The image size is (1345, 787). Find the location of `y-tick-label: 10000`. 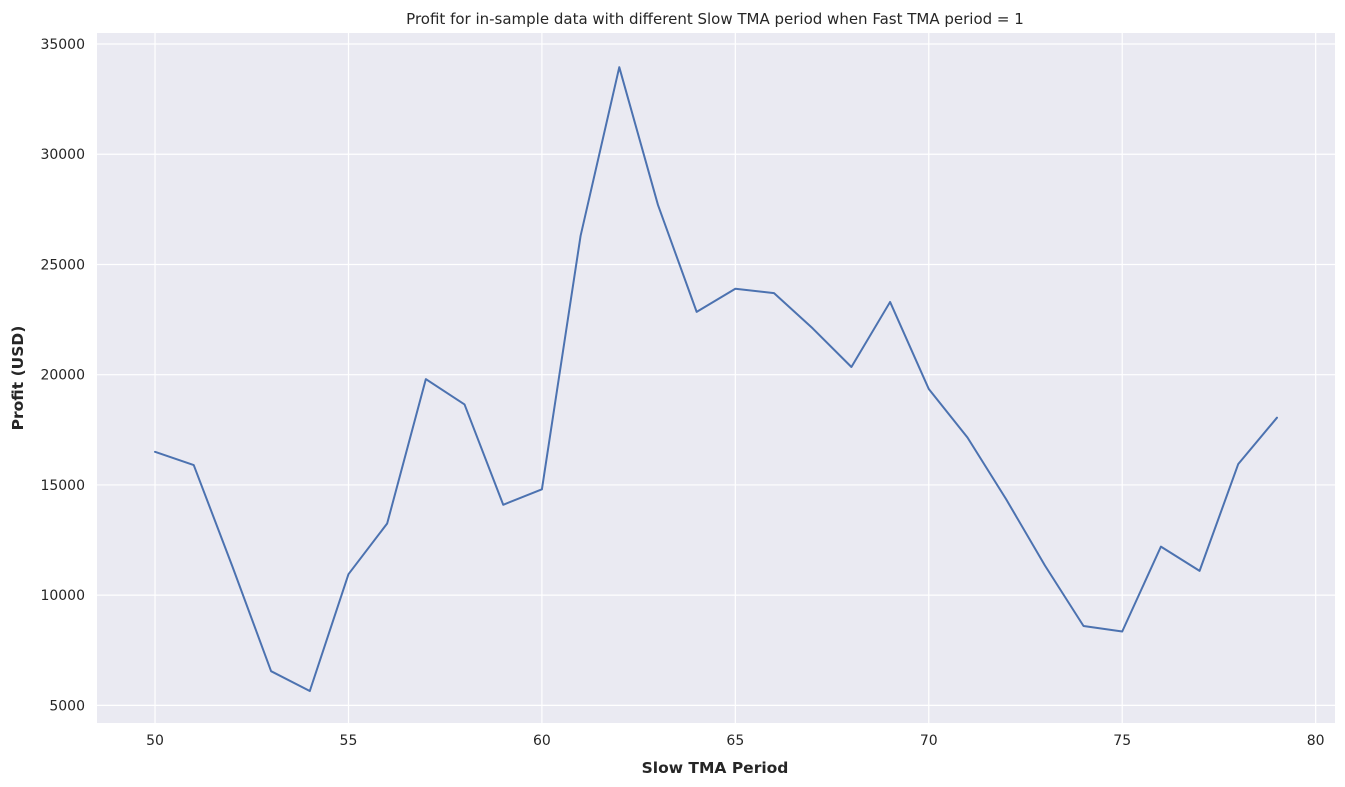

y-tick-label: 10000 is located at coordinates (62, 596).